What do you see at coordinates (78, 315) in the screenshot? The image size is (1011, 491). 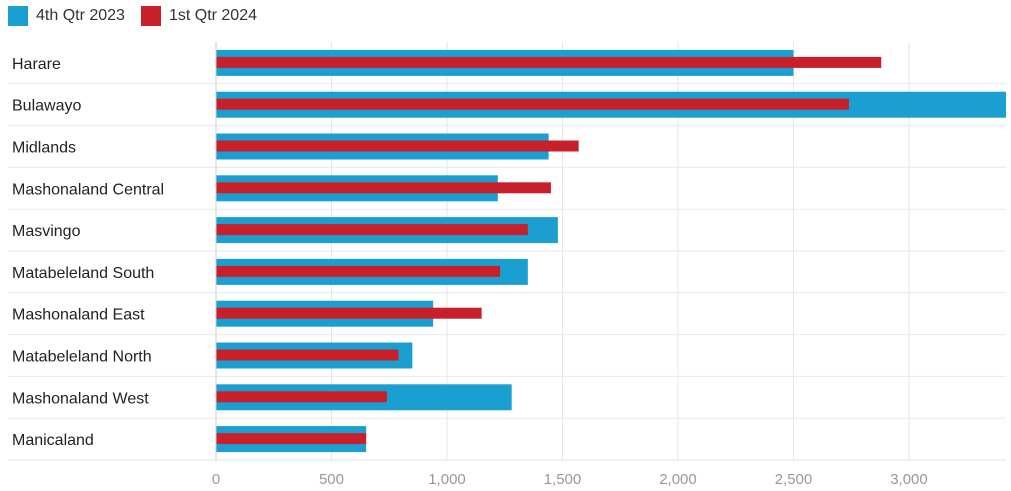 I see `category-label: Mashonaland East` at bounding box center [78, 315].